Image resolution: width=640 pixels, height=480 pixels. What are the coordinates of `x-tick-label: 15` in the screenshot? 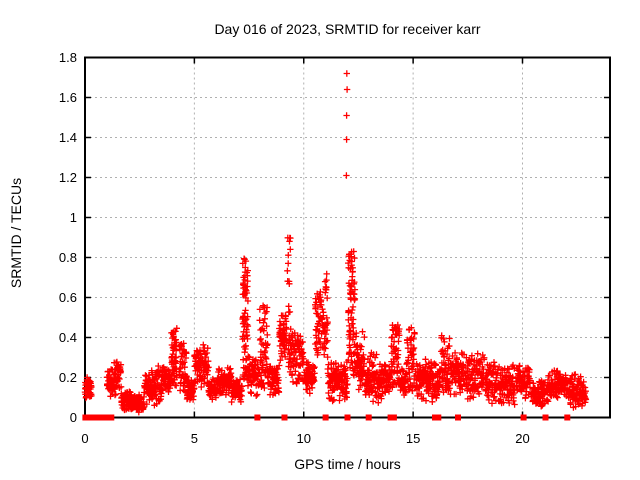 It's located at (413, 438).